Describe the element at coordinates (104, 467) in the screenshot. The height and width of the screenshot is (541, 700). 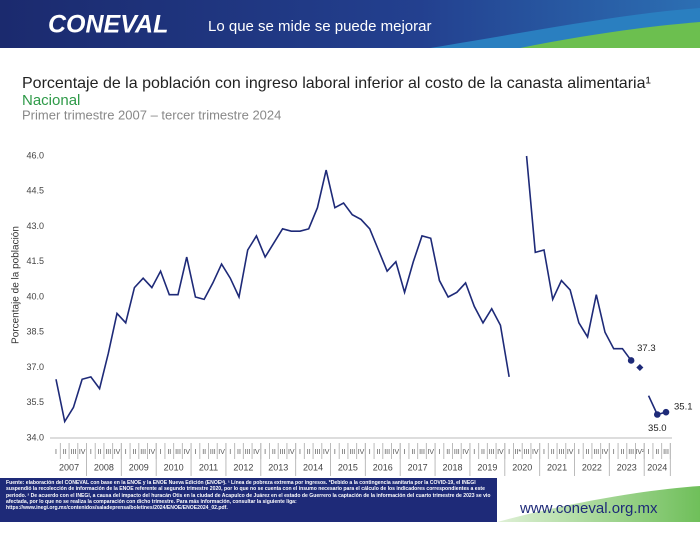
I see `year-label: 2008` at that location.